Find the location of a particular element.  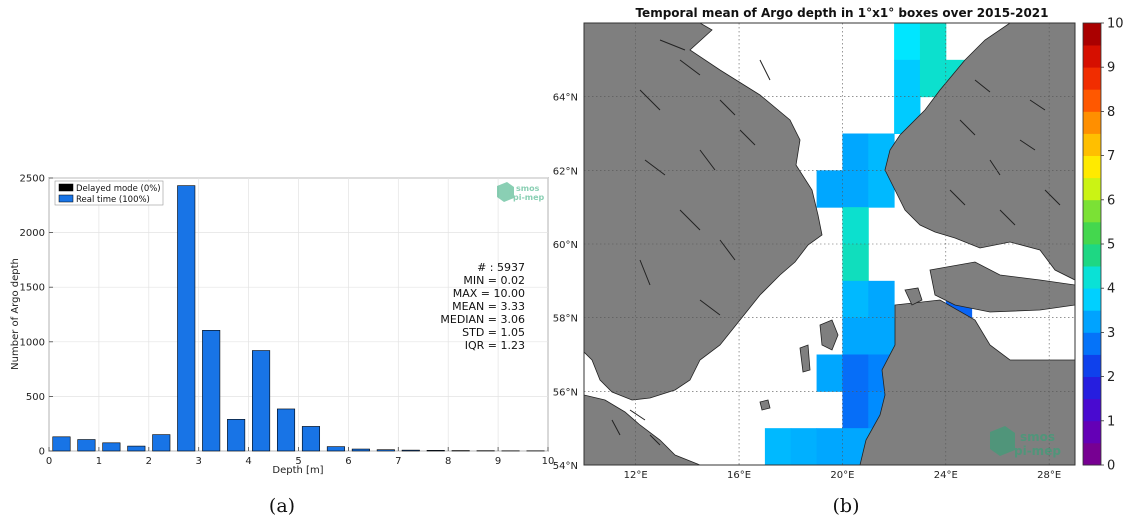

x-tick-label: 8 is located at coordinates (448, 461).